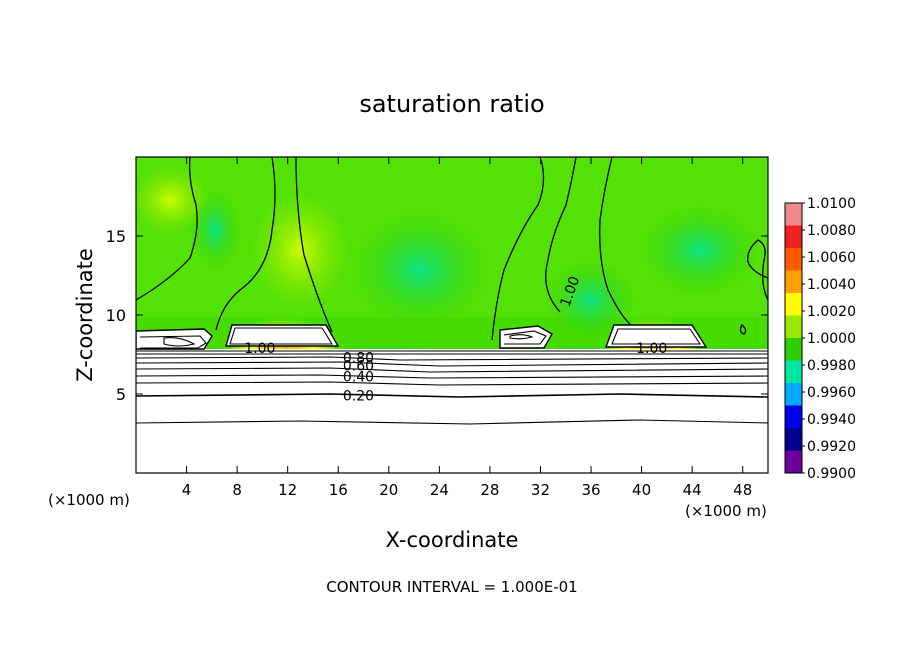 This screenshot has width=904, height=654. What do you see at coordinates (831, 420) in the screenshot?
I see `colorbar-label: 0.9940` at bounding box center [831, 420].